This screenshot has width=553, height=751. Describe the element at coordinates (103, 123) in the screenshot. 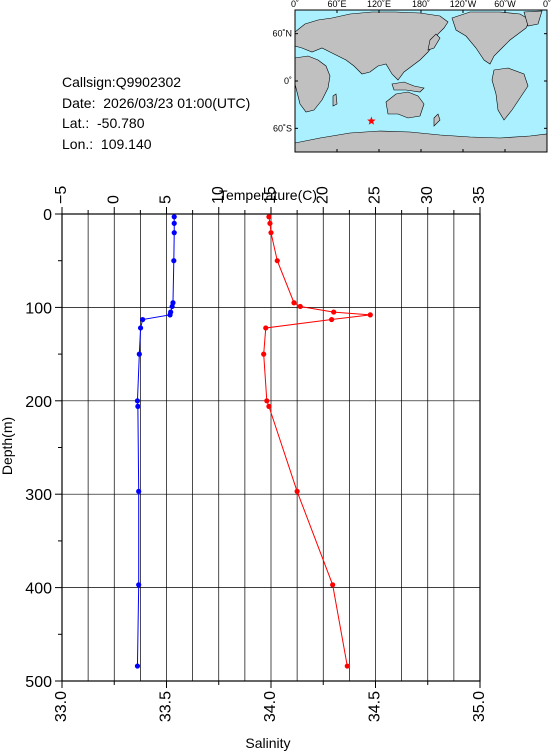

I see `latitude-text: Lat.: -50.780` at that location.